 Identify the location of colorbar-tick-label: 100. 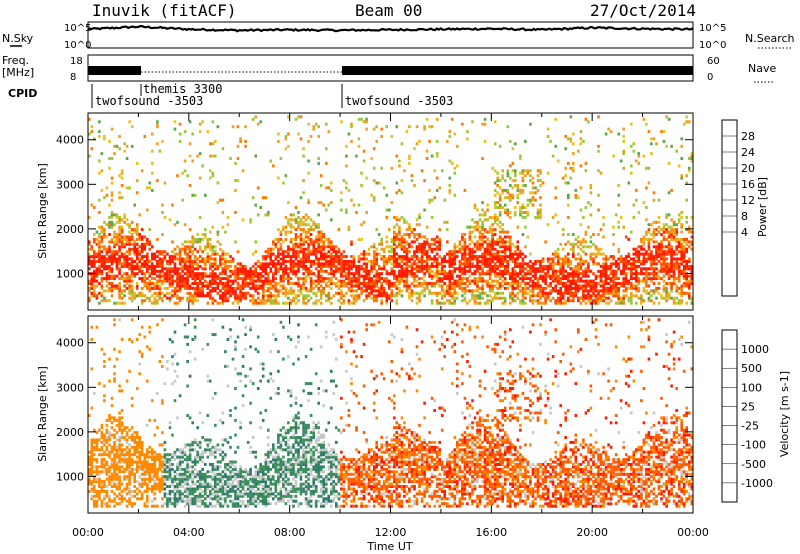
(751, 387).